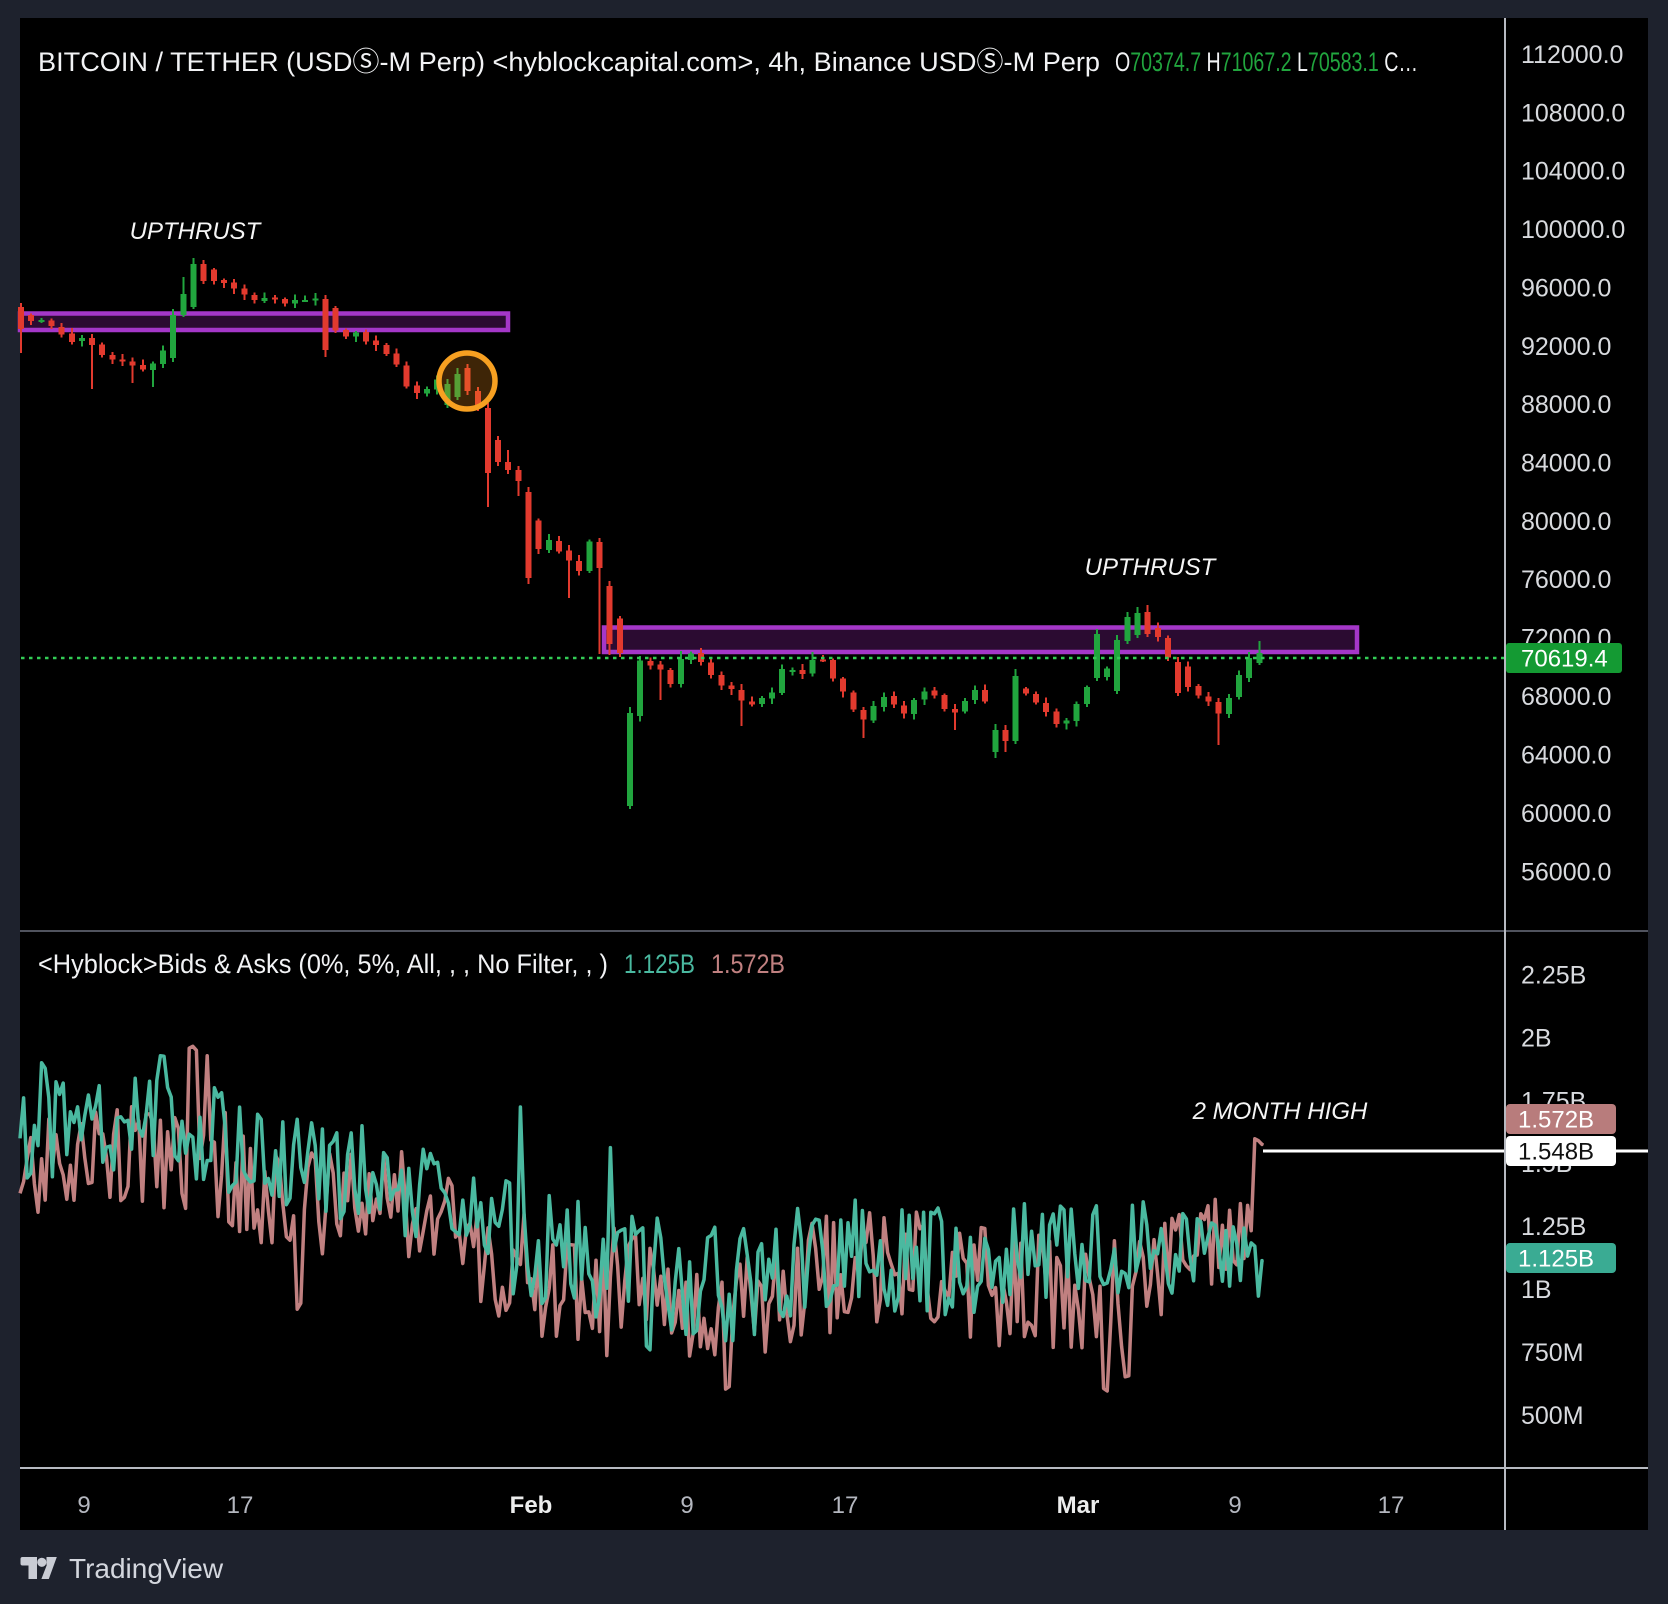 Image resolution: width=1668 pixels, height=1604 pixels. What do you see at coordinates (1553, 976) in the screenshot?
I see `svg-text: 2.25B` at bounding box center [1553, 976].